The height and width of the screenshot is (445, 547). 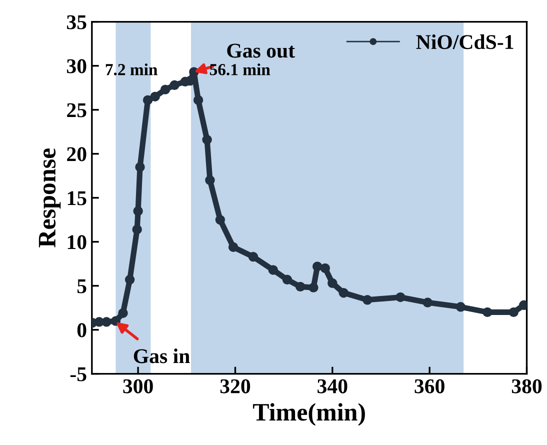 I want to click on y-tick-label: 20, so click(x=76, y=154).